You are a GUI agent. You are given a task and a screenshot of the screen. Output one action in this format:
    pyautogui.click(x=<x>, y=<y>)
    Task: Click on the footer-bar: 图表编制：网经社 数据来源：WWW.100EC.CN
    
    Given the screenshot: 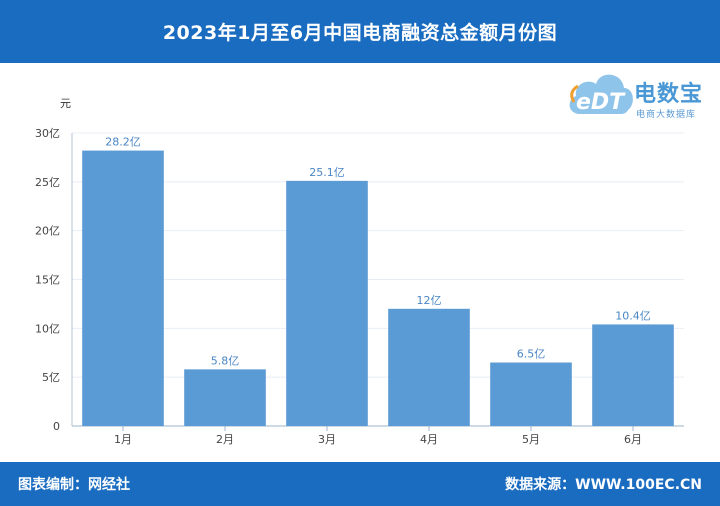 What is the action you would take?
    pyautogui.click(x=360, y=484)
    